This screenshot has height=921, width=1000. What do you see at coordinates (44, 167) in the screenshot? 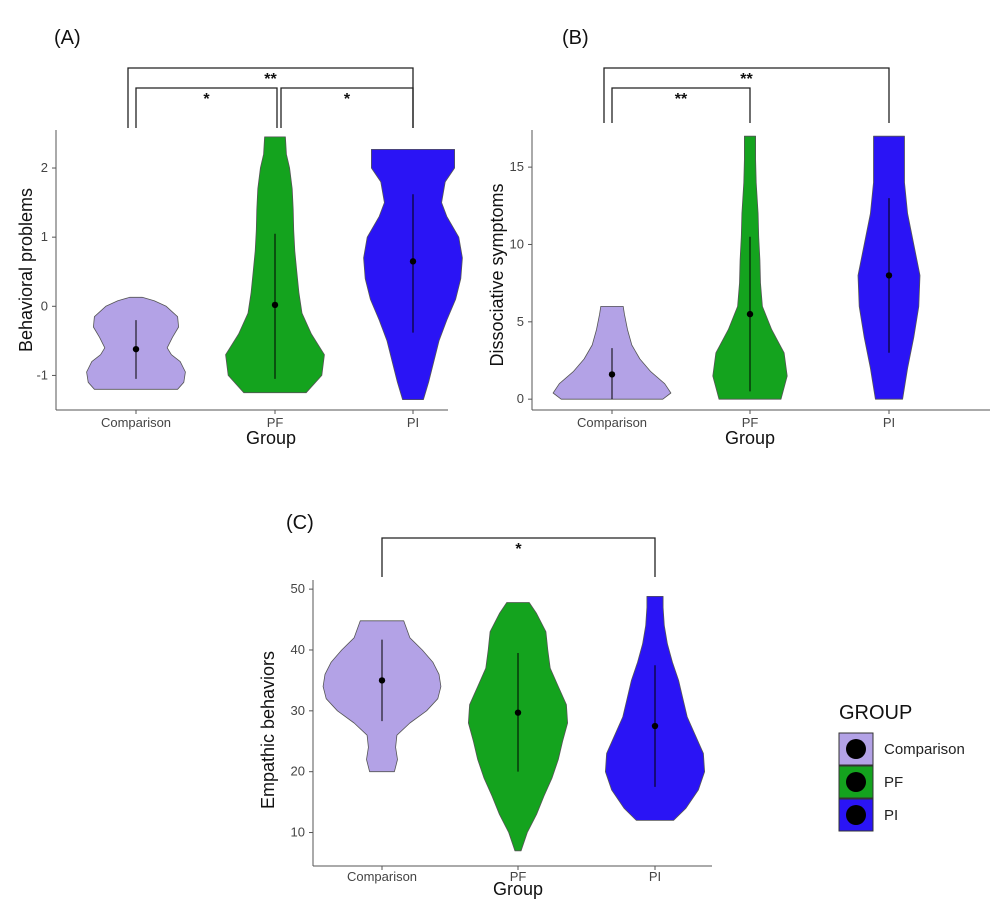
I see `y-tick-label: 2` at bounding box center [44, 167].